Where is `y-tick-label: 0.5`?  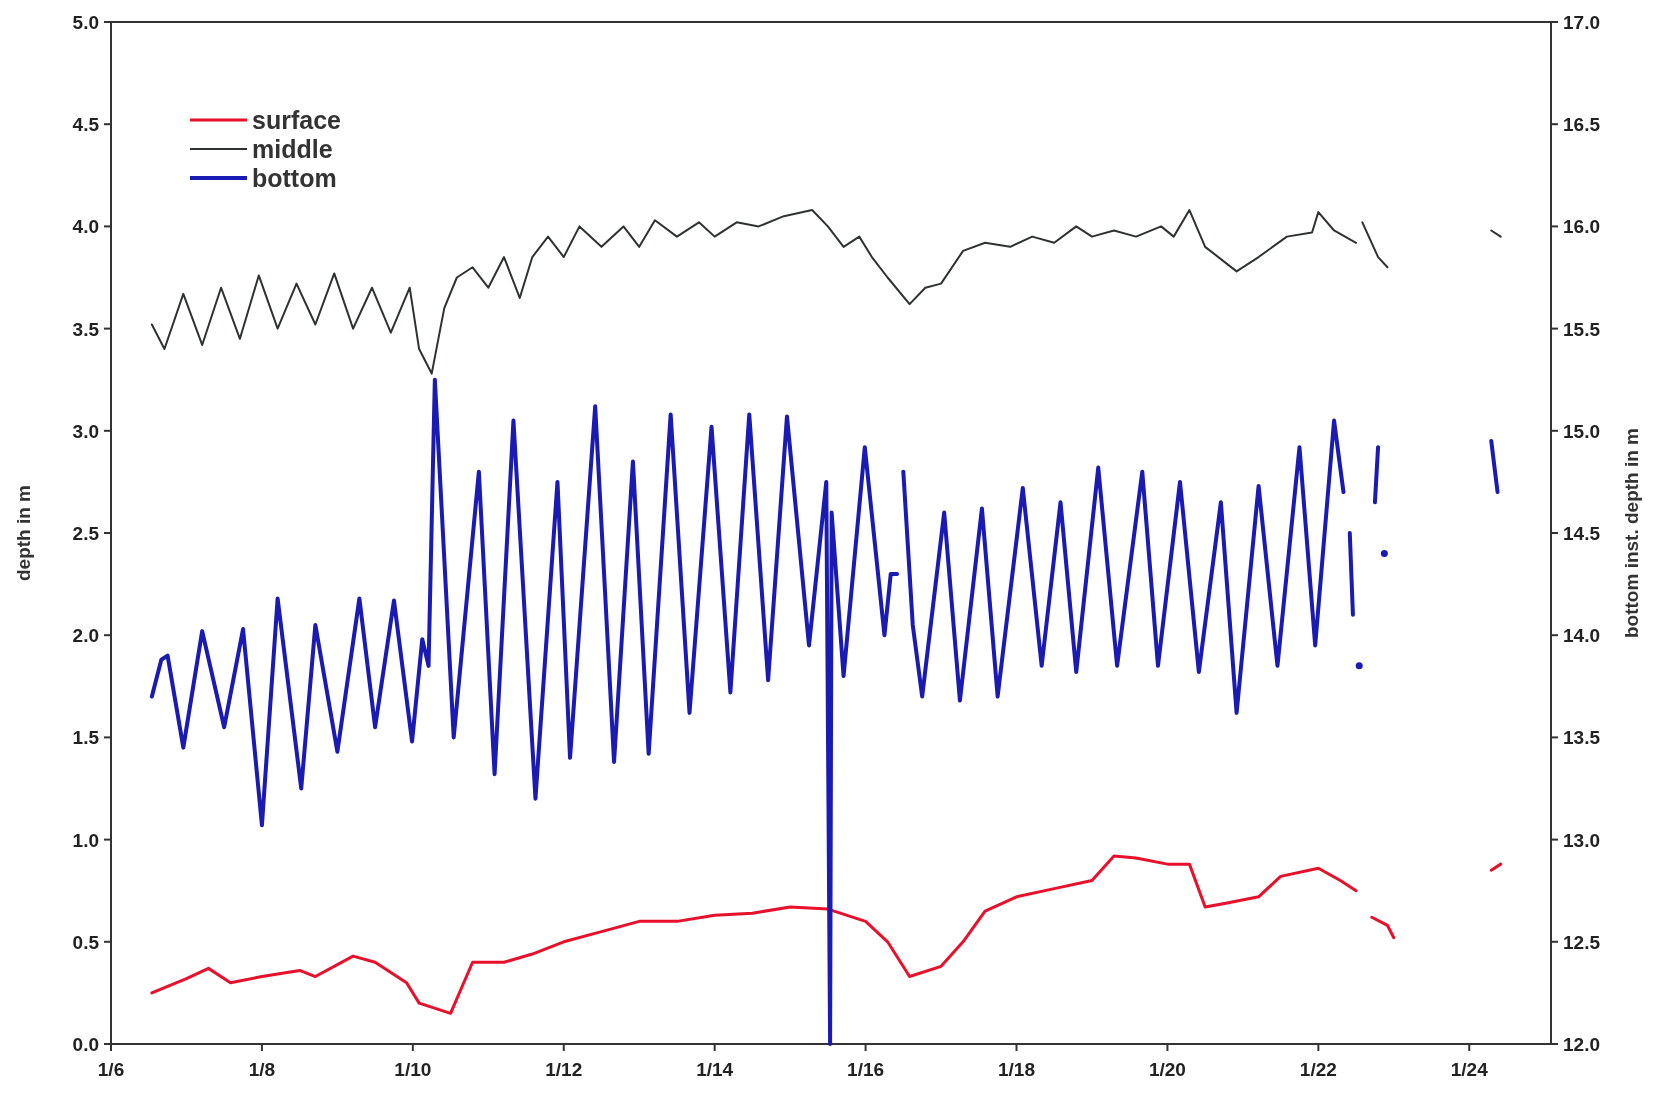 y-tick-label: 0.5 is located at coordinates (86, 942).